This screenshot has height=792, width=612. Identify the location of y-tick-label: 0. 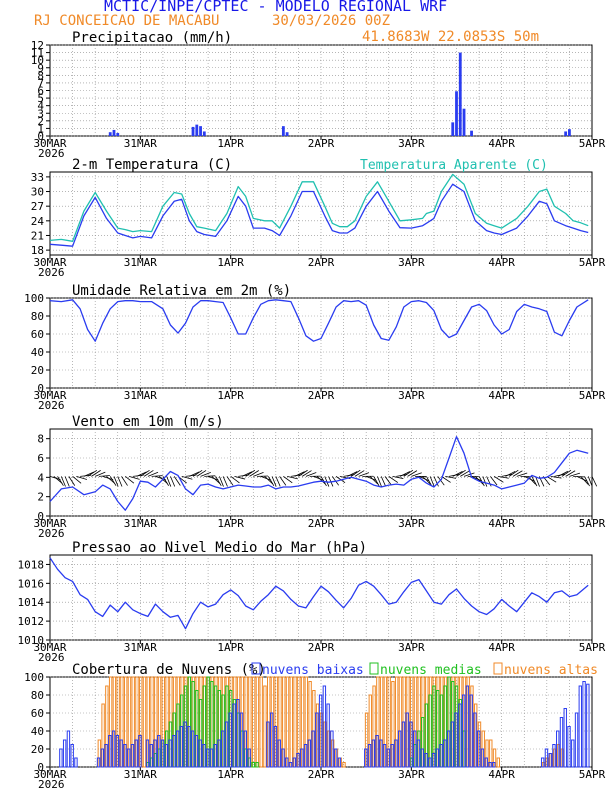
(40, 516).